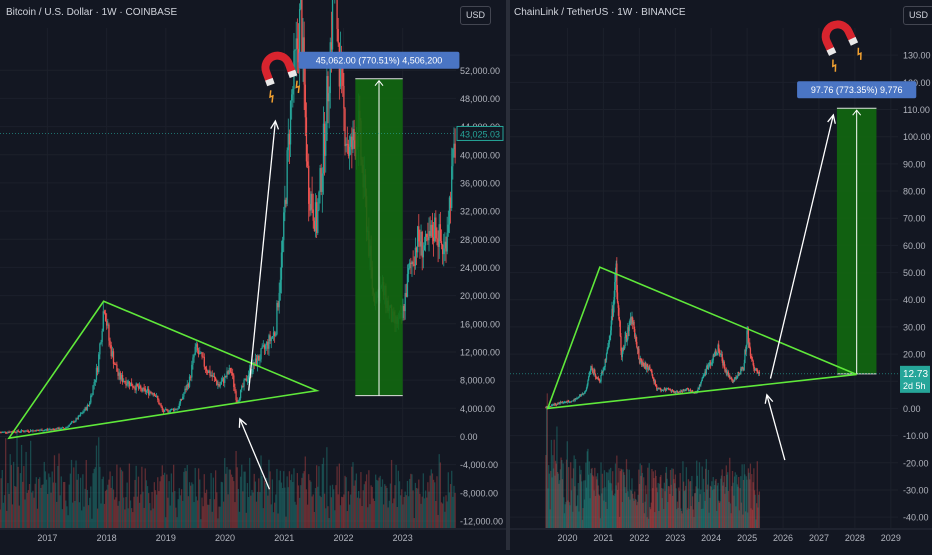 This screenshot has width=932, height=555. I want to click on triangle-pattern, so click(163, 370).